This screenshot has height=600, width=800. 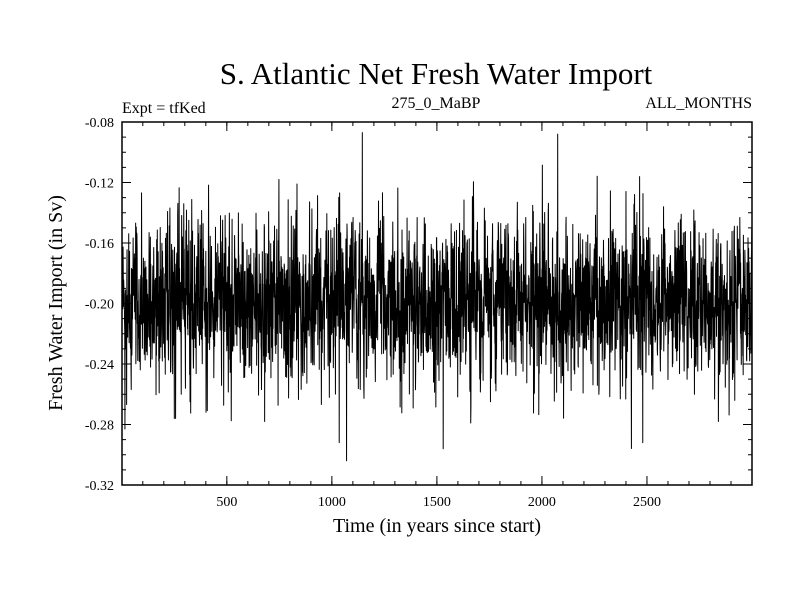 I want to click on y-axis-label: Fresh Water Import (in Sv), so click(x=56, y=303).